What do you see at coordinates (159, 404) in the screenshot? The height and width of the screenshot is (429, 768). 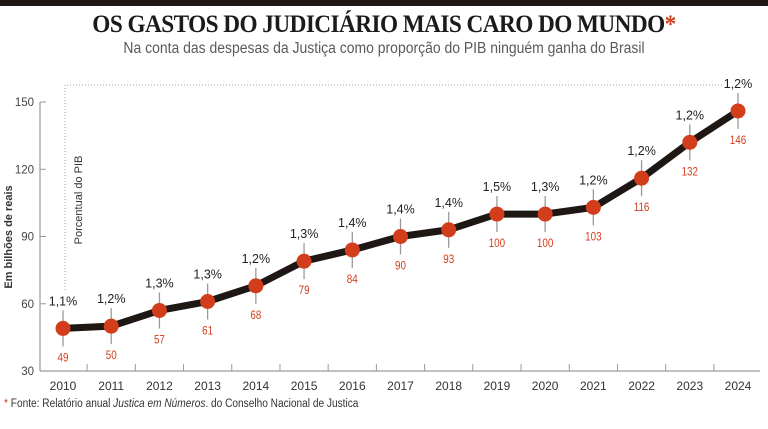 I see `footnote-report-name: Justica em Números` at bounding box center [159, 404].